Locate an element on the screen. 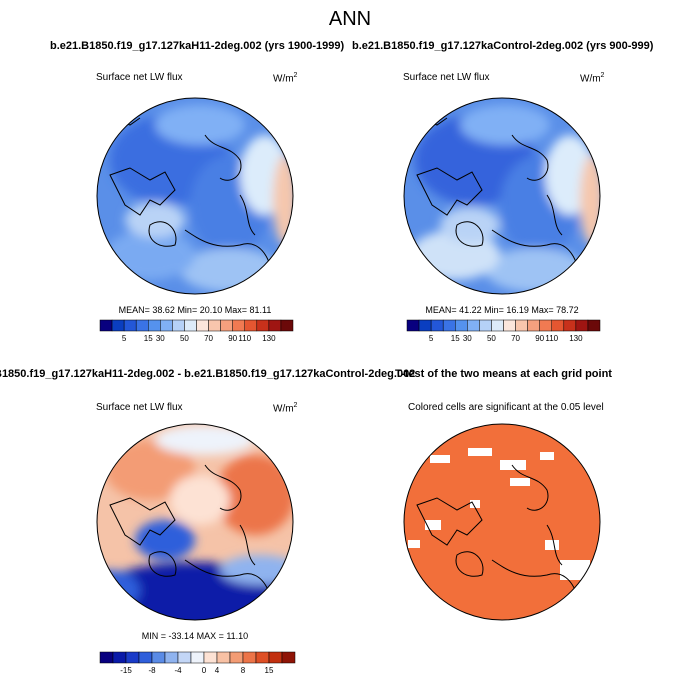 The width and height of the screenshot is (700, 700). panel2-variable: Surface net LW flux is located at coordinates (446, 77).